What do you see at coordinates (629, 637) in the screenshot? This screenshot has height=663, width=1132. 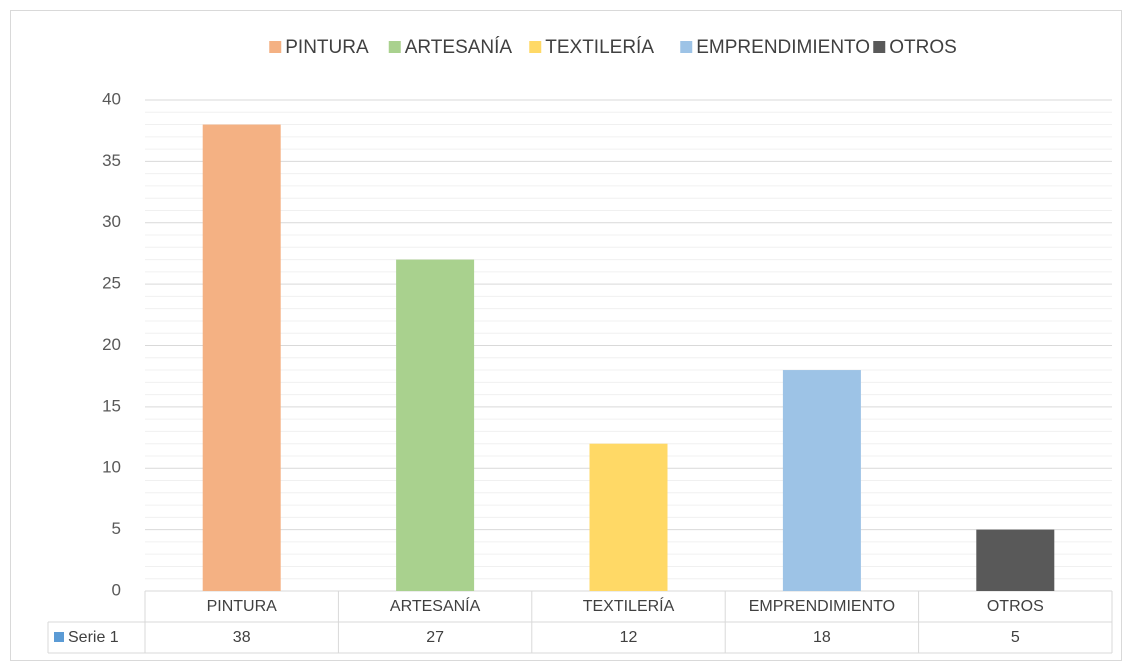 I see `table-value: 12` at bounding box center [629, 637].